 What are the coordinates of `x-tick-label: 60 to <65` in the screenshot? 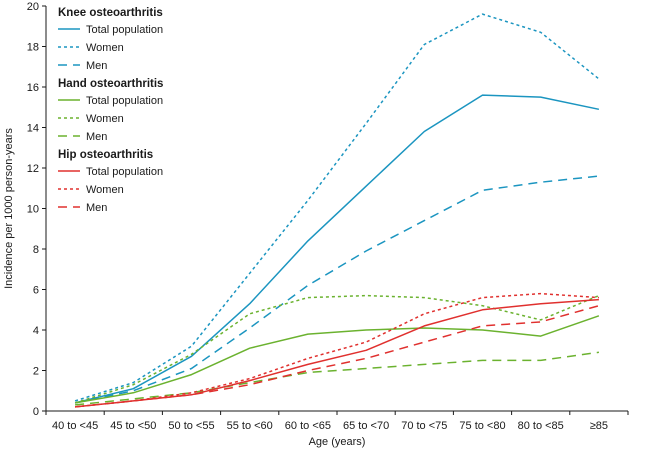 It's located at (308, 426).